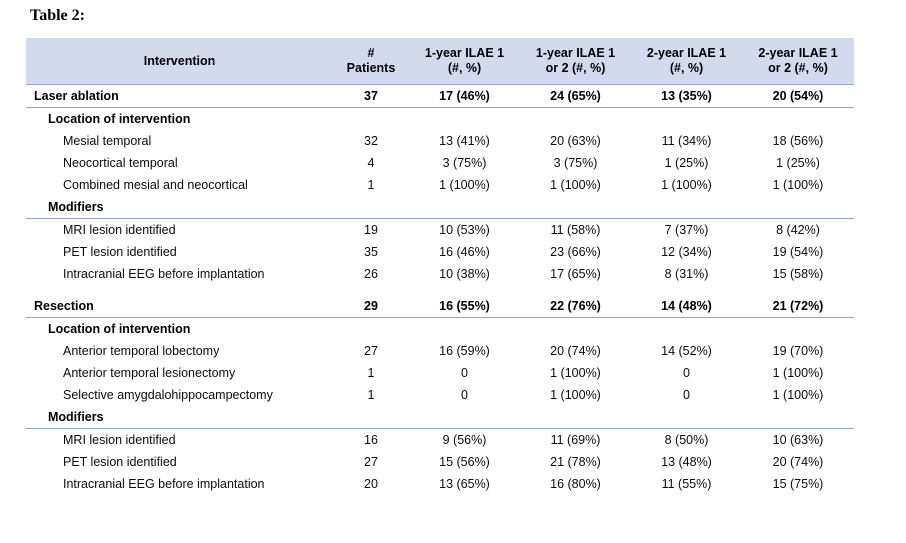 This screenshot has width=906, height=543. Describe the element at coordinates (149, 373) in the screenshot. I see `row-label: Anterior temporal lesionectomy` at that location.